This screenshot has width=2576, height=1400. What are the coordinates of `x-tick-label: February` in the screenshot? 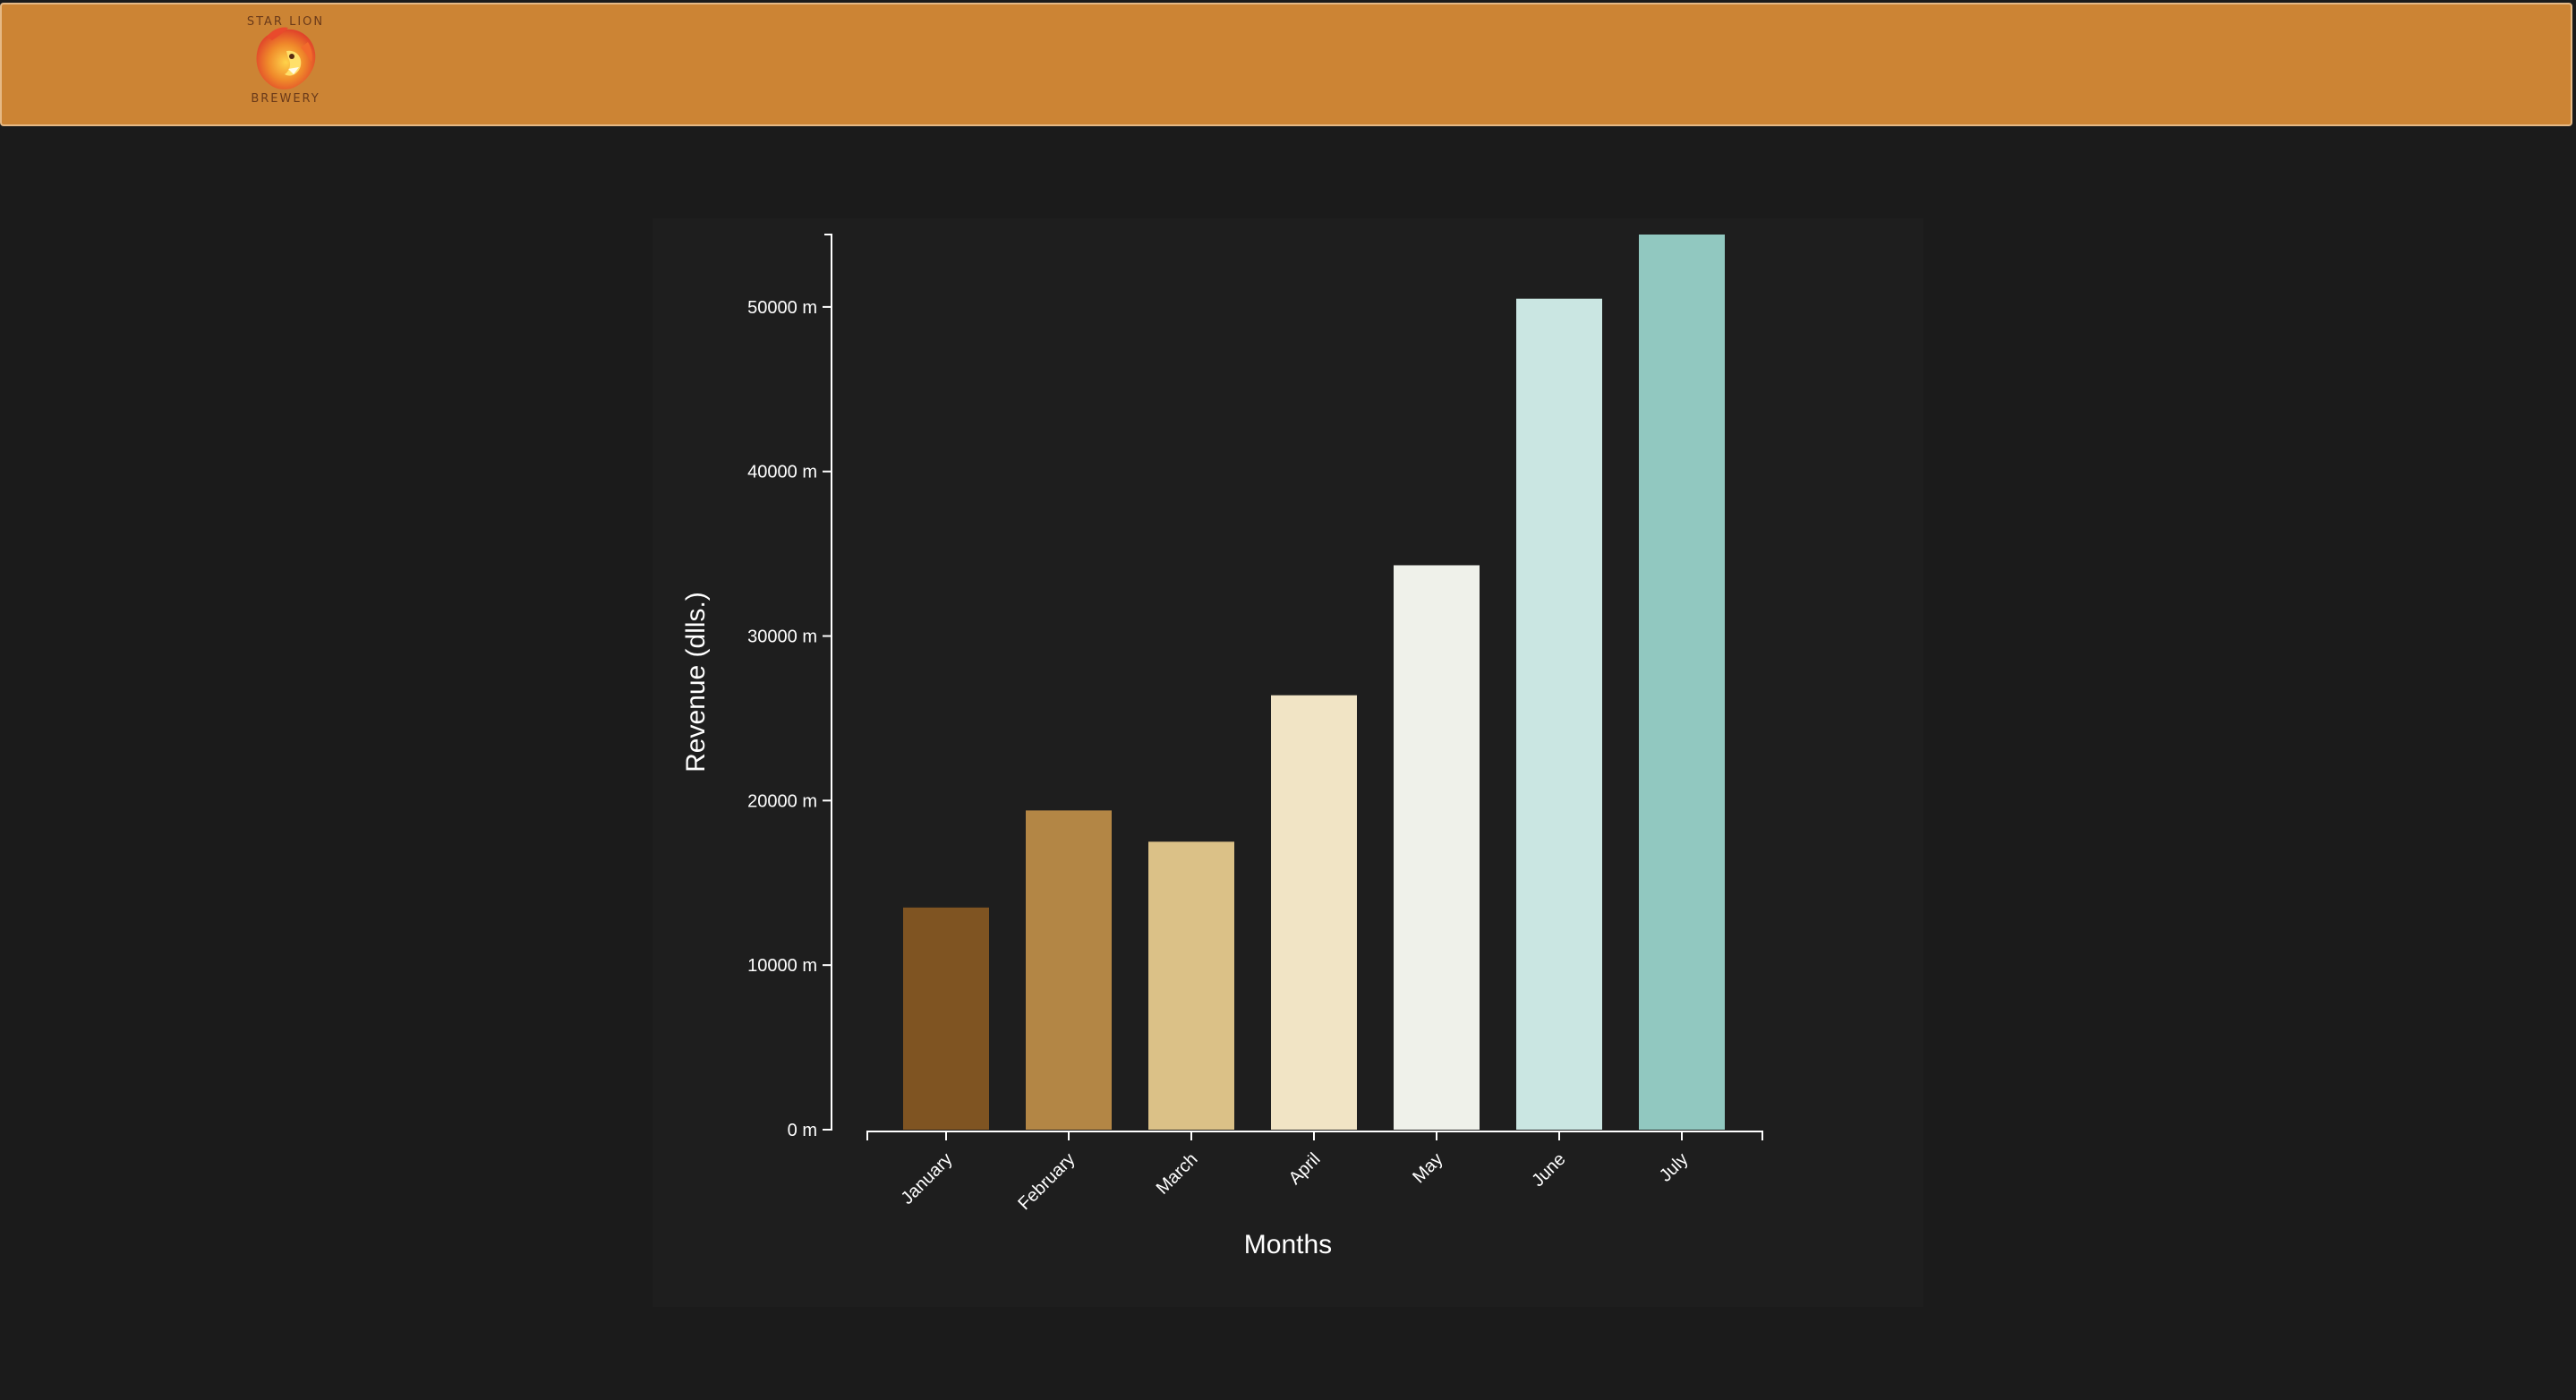 It's located at (1046, 1181).